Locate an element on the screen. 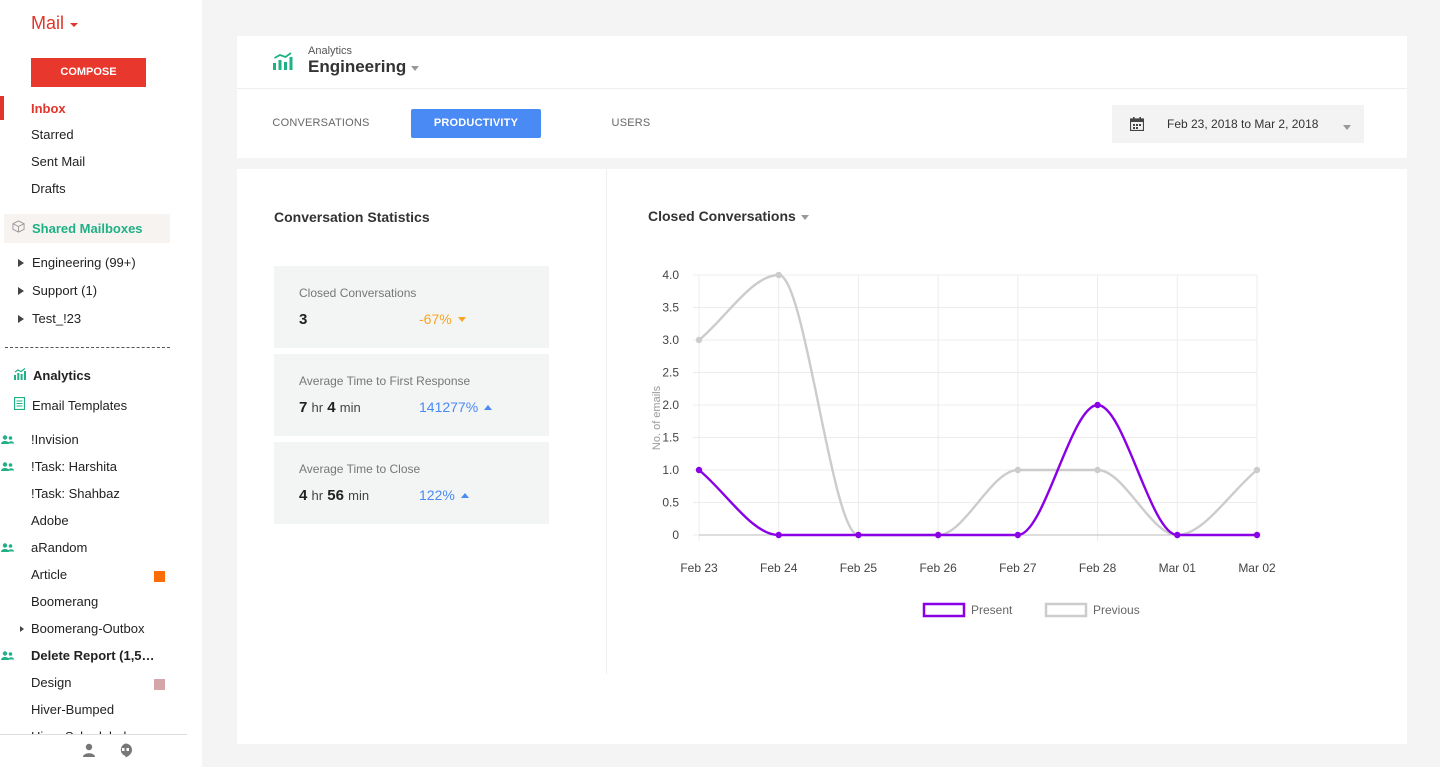 Image resolution: width=1440 pixels, height=767 pixels. date-range-picker: Feb 23, 2018 to Mar 2, 2018 is located at coordinates (1238, 124).